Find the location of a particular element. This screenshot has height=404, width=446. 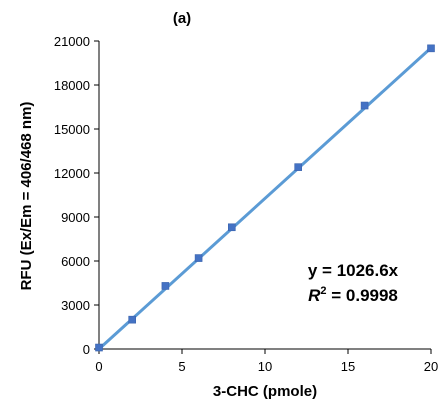

y-tick-label: 21000 is located at coordinates (72, 41).